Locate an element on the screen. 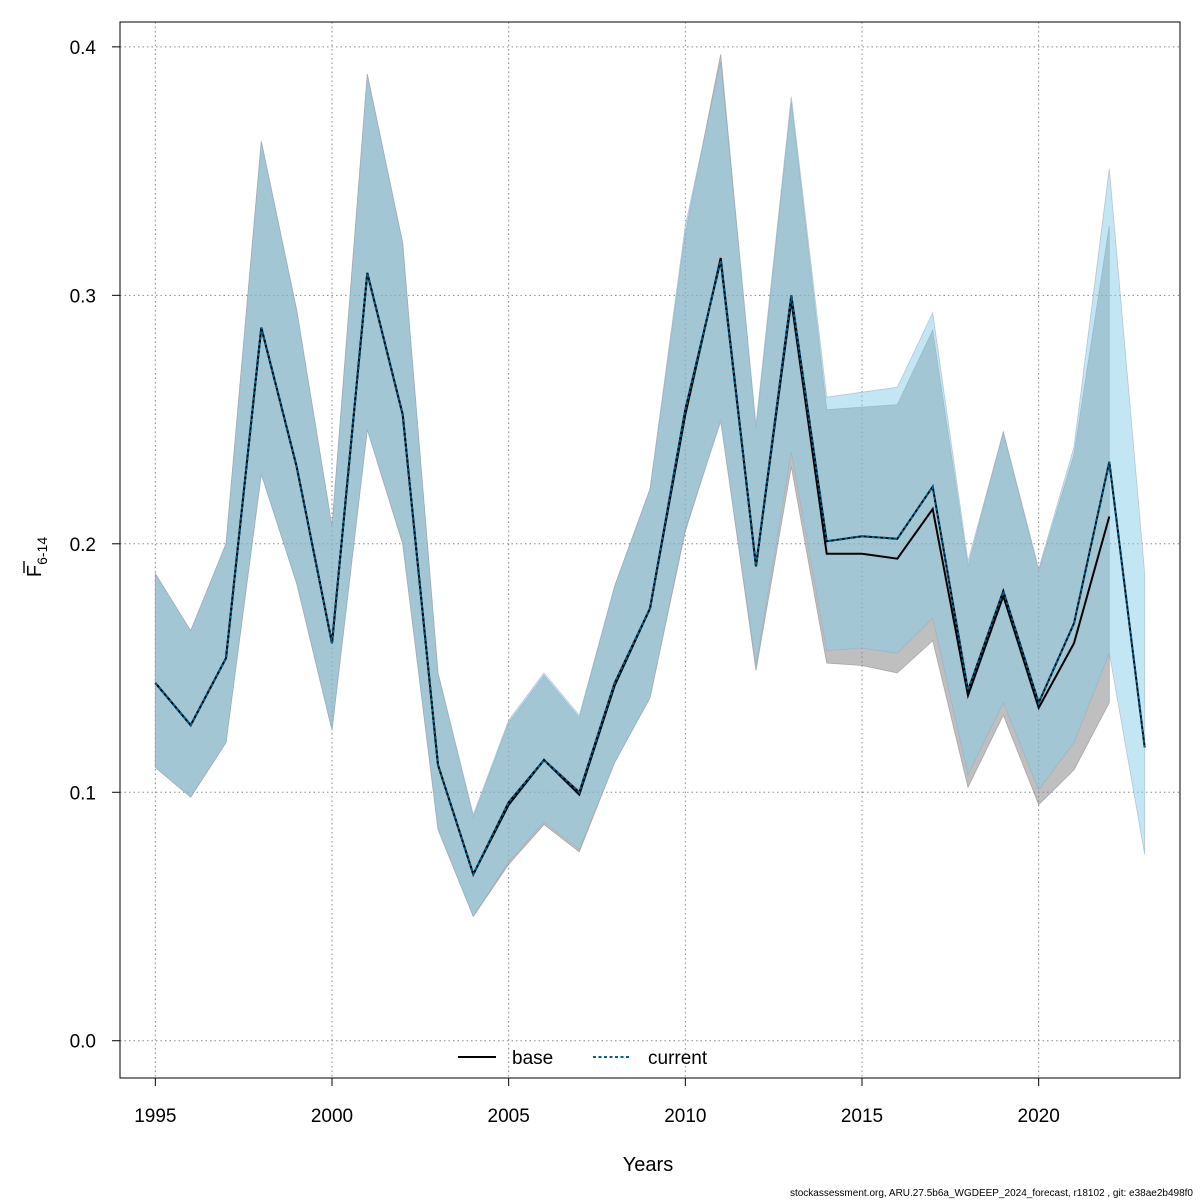 This screenshot has height=1200, width=1200. x-tick-label-2010: 2010 is located at coordinates (685, 1116).